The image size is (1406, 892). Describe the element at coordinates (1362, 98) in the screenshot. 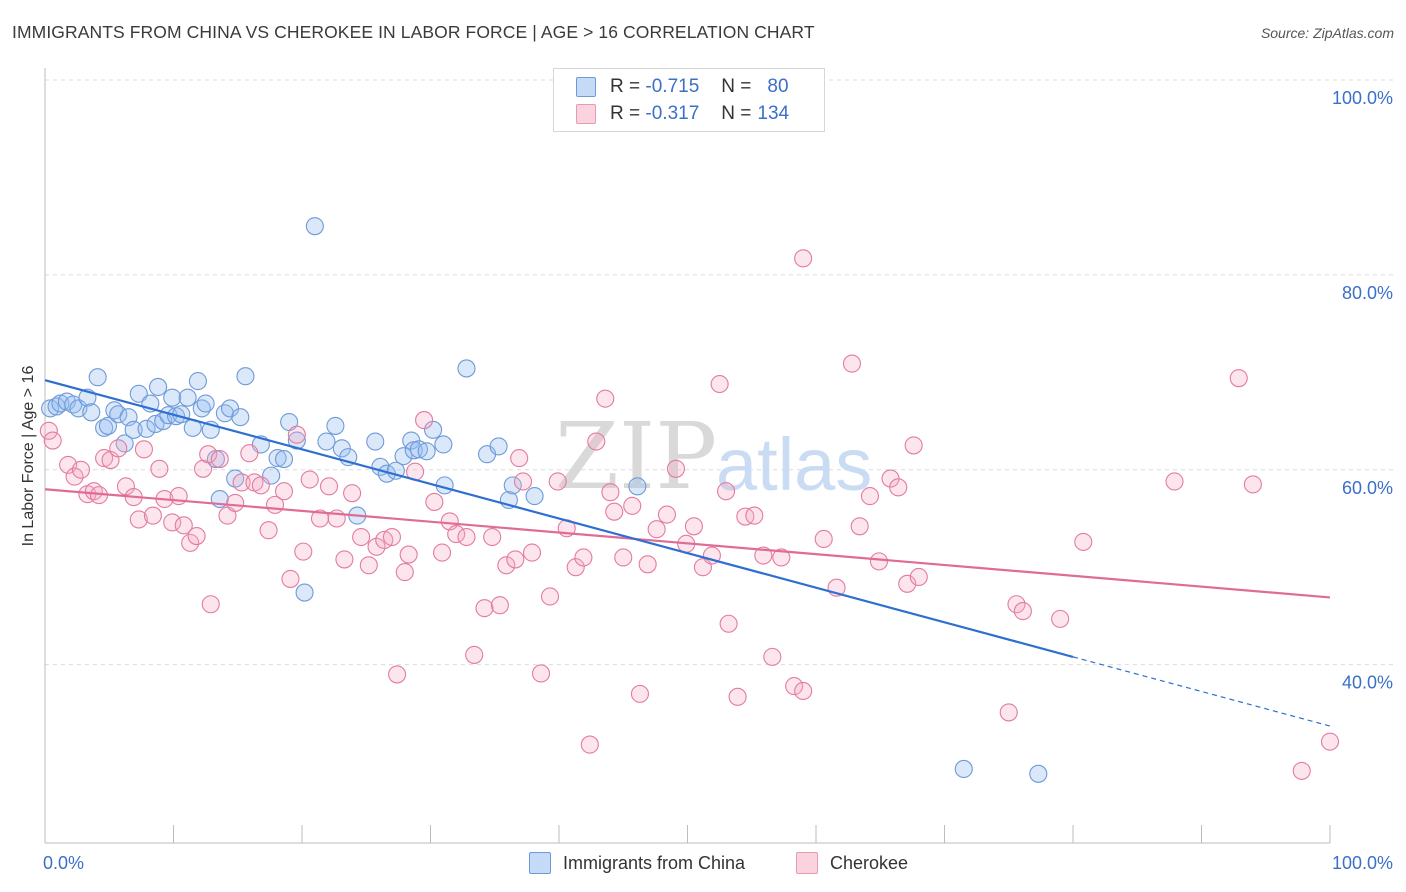

I see `y-tick-label: 100.0%` at that location.